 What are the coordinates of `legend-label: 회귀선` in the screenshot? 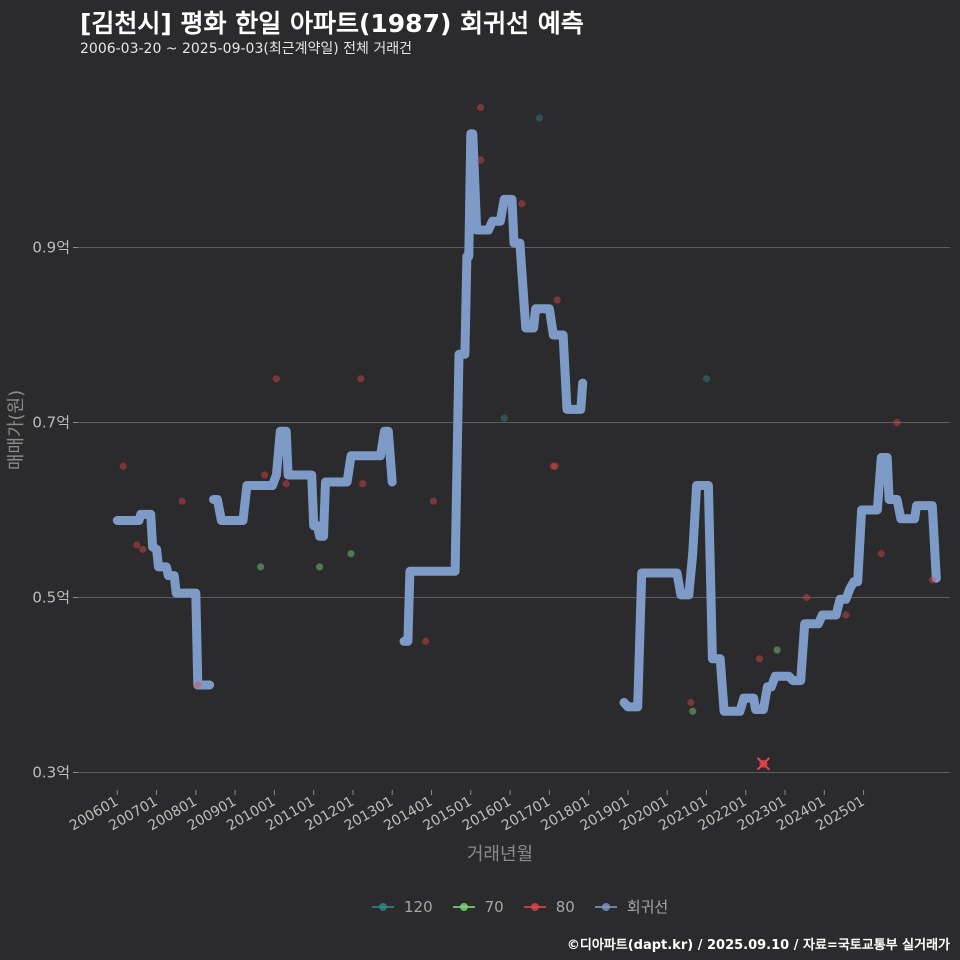 It's located at (647, 907).